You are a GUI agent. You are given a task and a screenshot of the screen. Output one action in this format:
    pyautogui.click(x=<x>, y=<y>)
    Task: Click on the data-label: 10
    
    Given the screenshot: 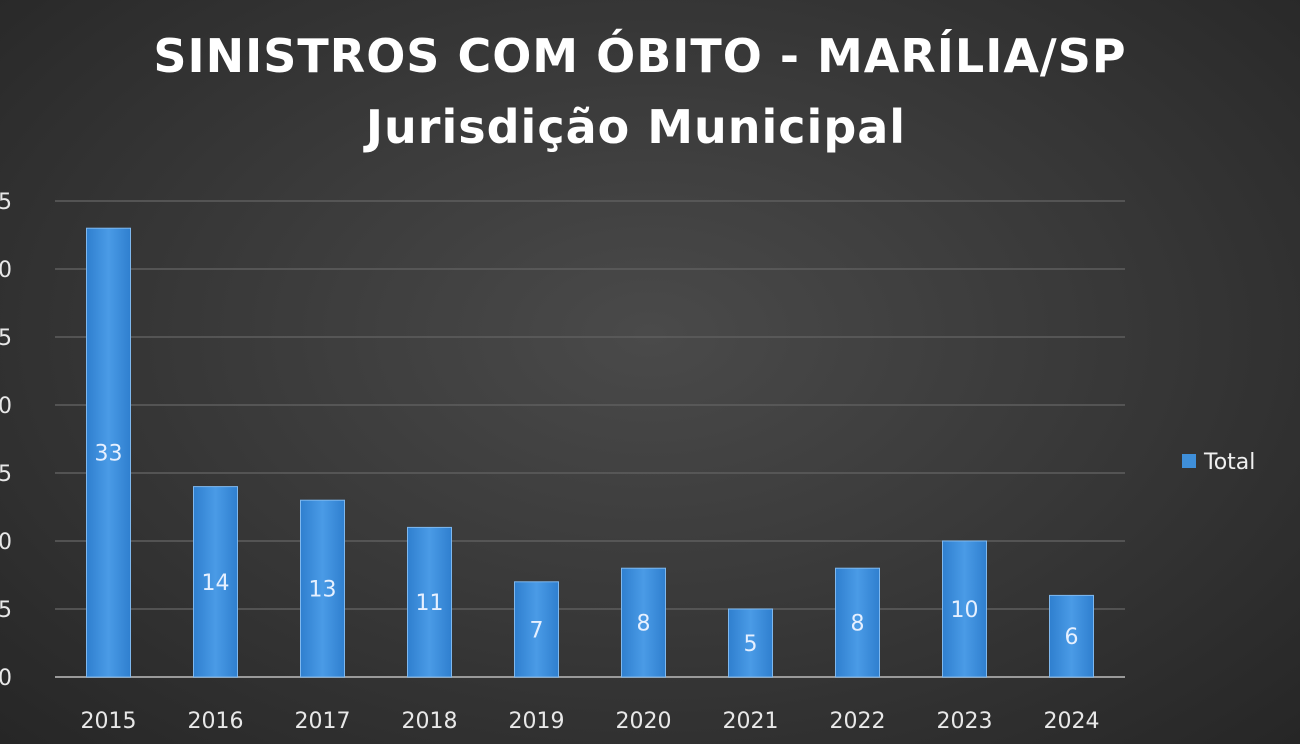 What is the action you would take?
    pyautogui.click(x=965, y=610)
    